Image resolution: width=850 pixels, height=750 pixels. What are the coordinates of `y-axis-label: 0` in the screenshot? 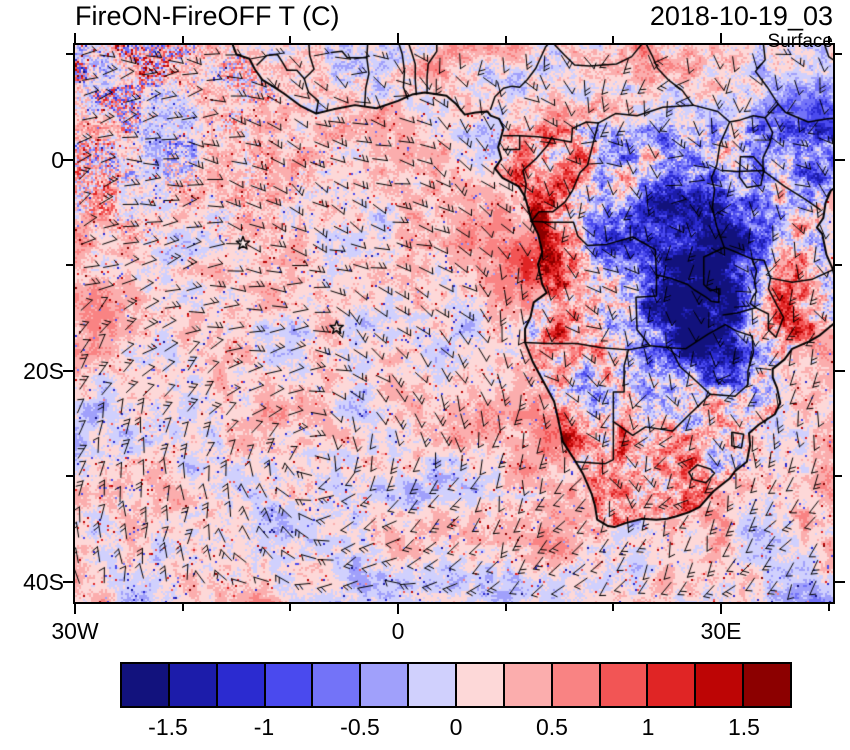 It's located at (57, 159).